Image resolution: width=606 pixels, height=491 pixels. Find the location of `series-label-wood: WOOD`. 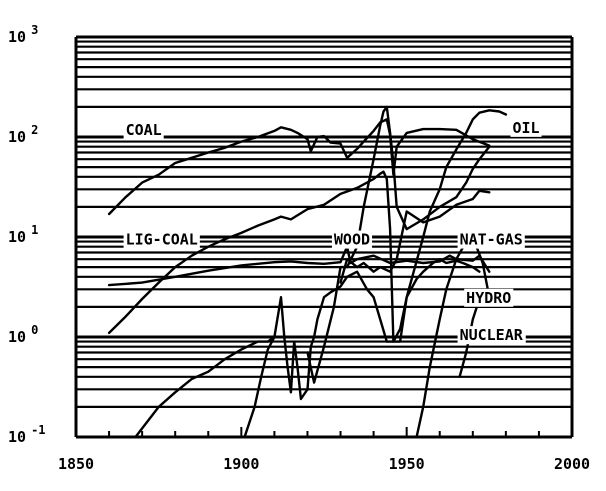

series-label-wood: WOOD is located at coordinates (352, 240).